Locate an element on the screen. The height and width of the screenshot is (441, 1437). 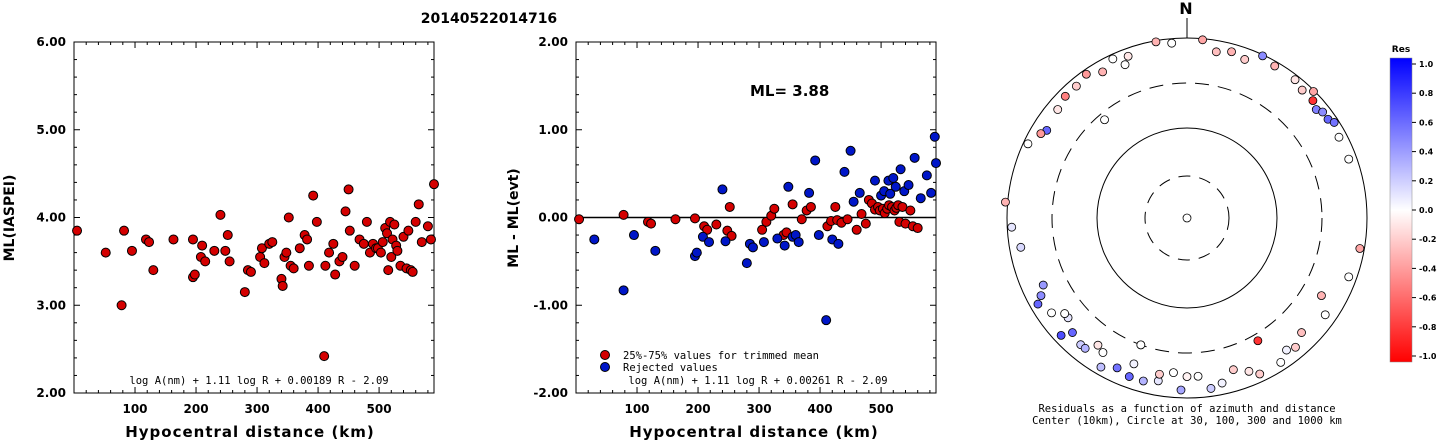
north-label: N is located at coordinates (1185, 9).